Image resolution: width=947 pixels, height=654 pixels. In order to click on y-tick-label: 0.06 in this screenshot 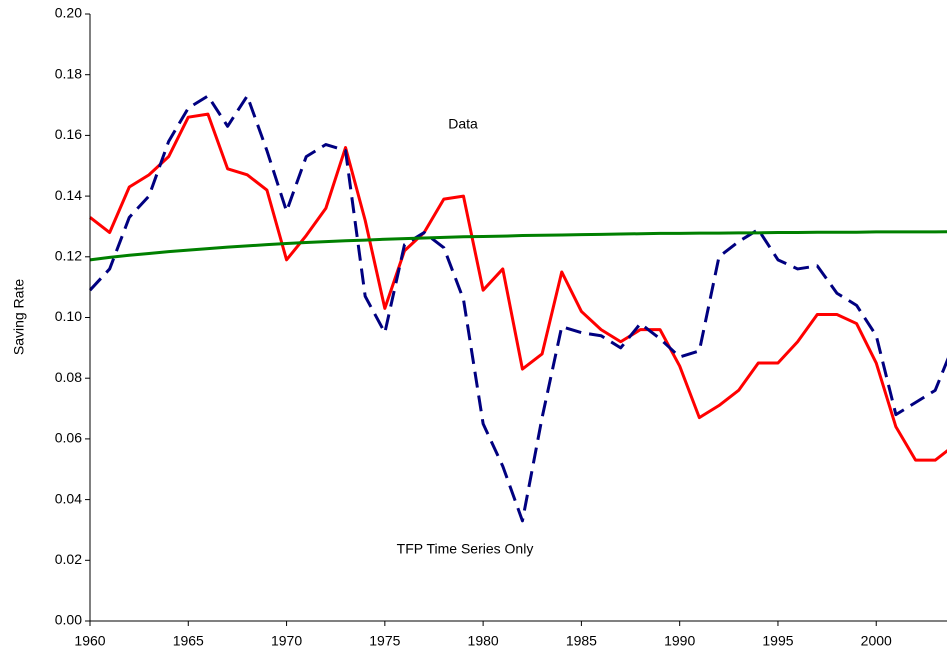, I will do `click(68, 438)`.